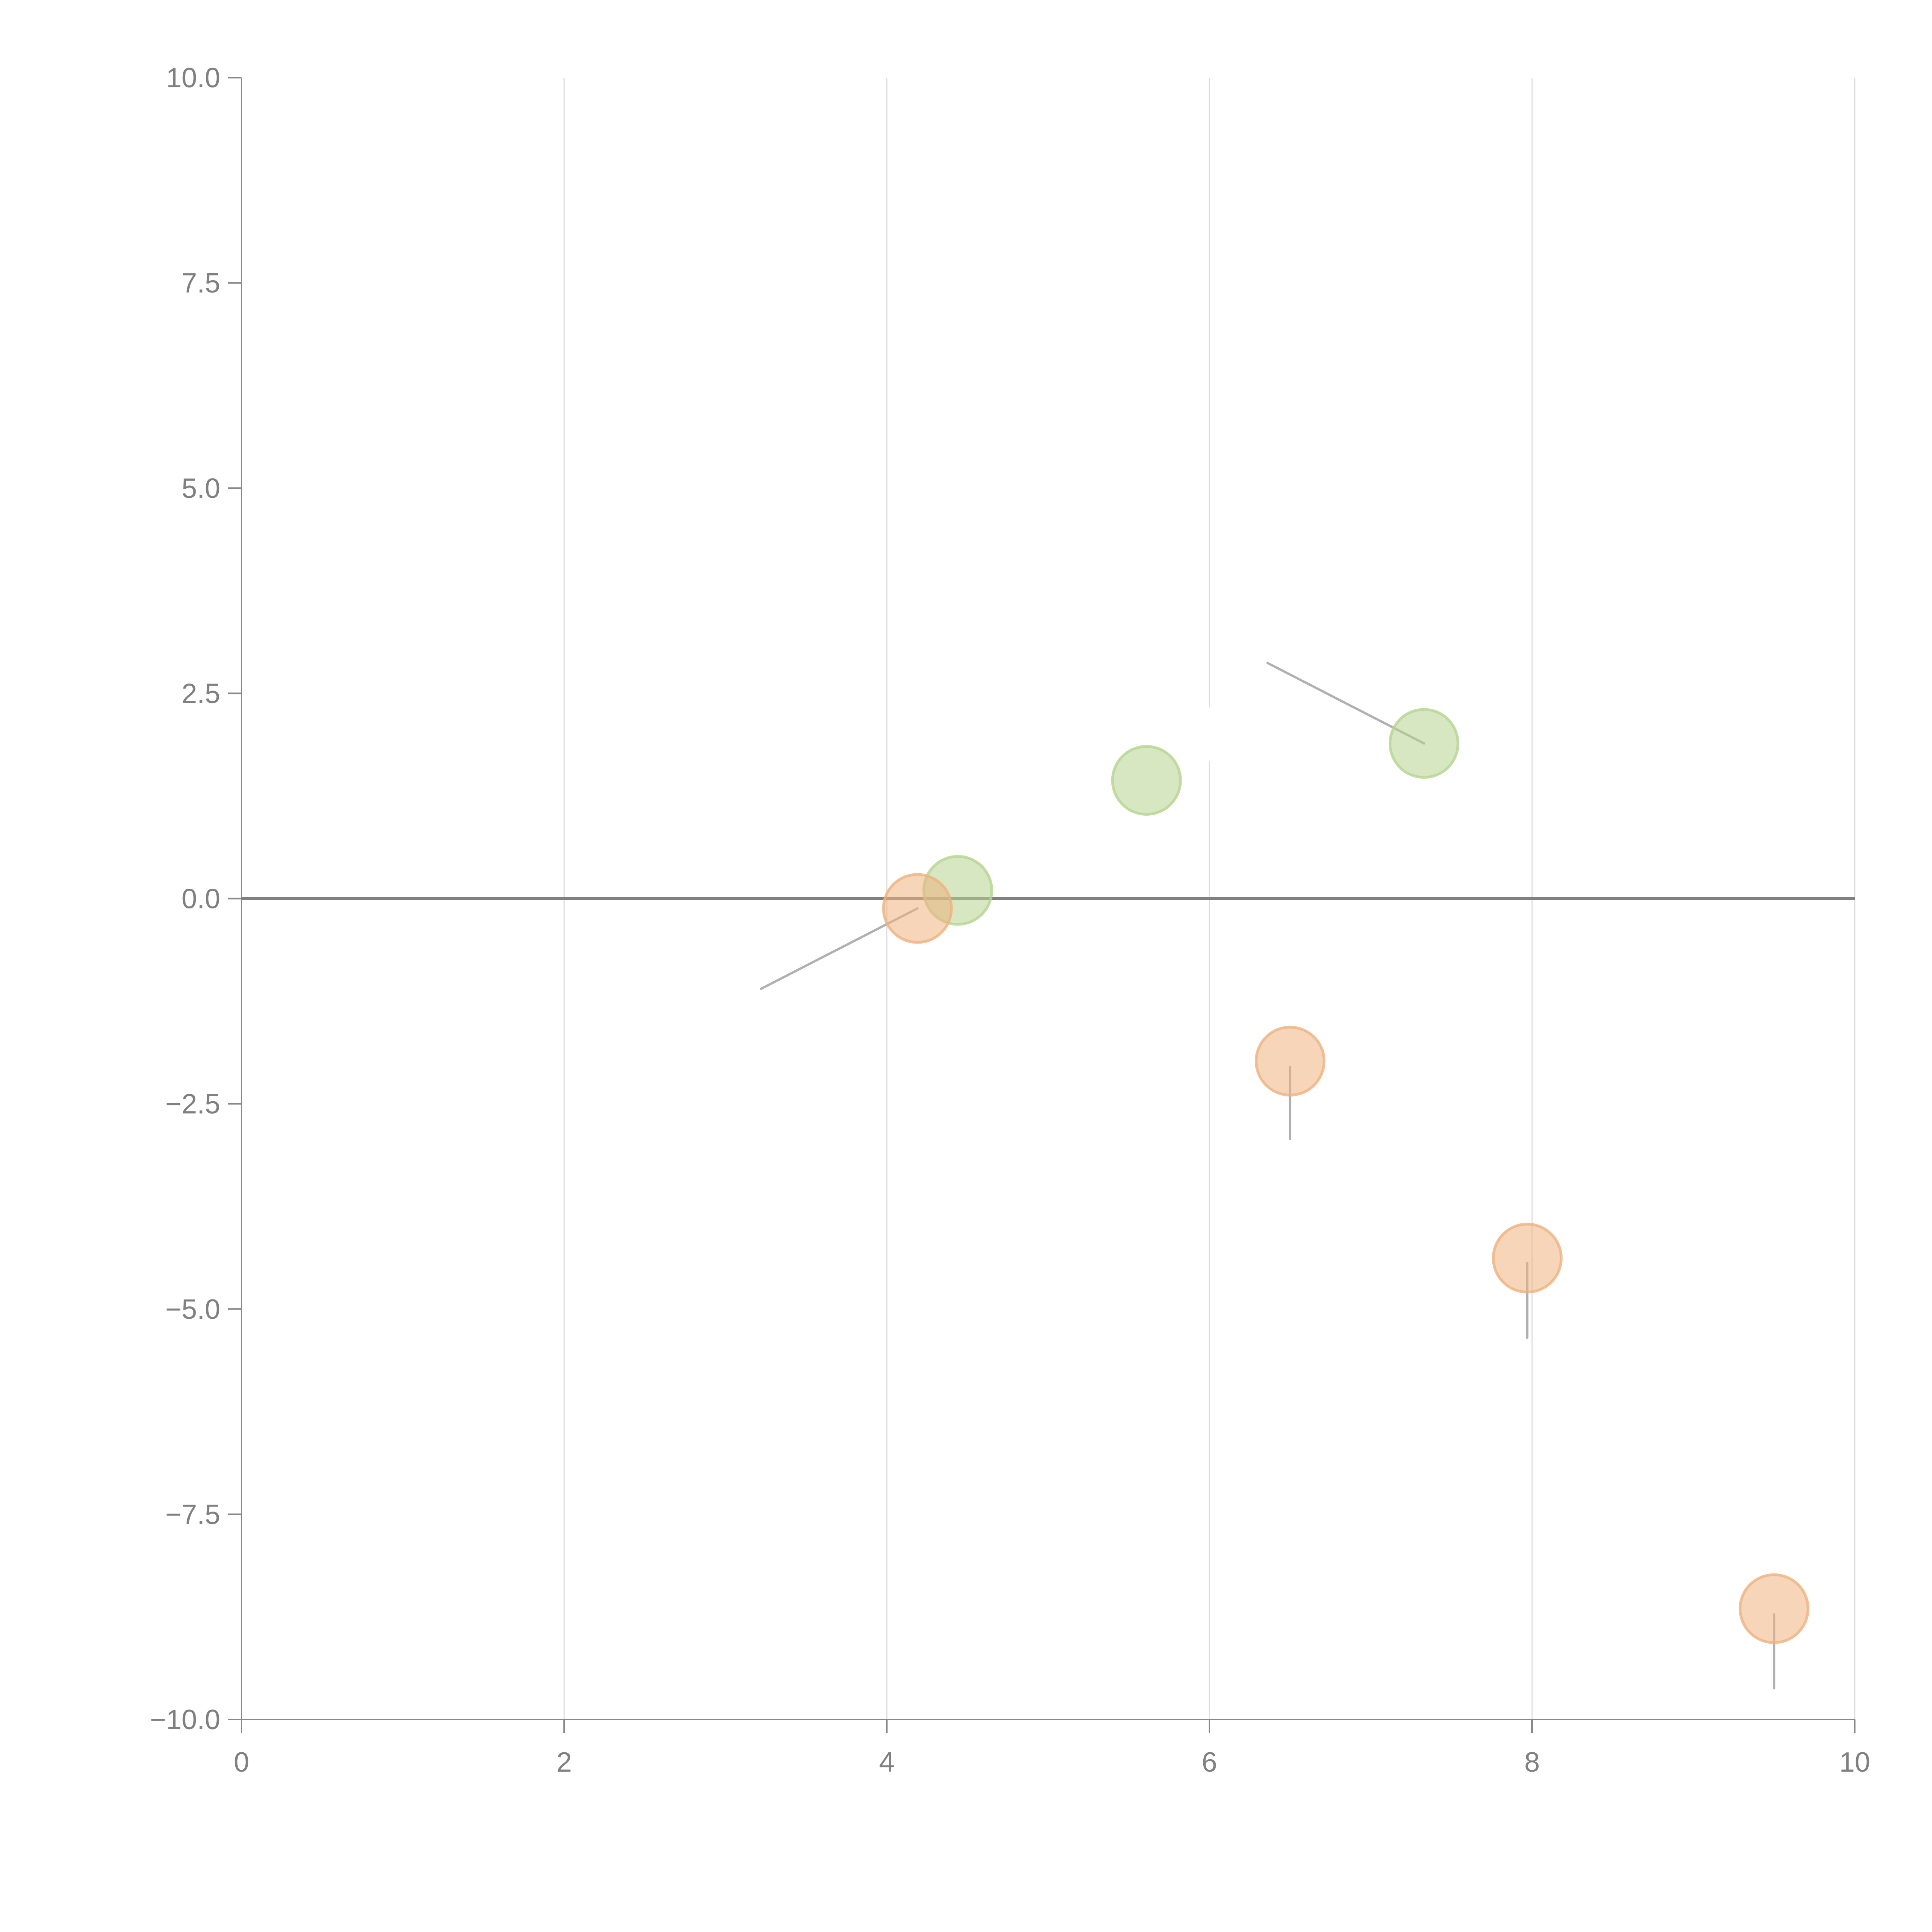 The width and height of the screenshot is (1932, 1932). Describe the element at coordinates (192, 1310) in the screenshot. I see `y-tick-label: −5.0` at that location.